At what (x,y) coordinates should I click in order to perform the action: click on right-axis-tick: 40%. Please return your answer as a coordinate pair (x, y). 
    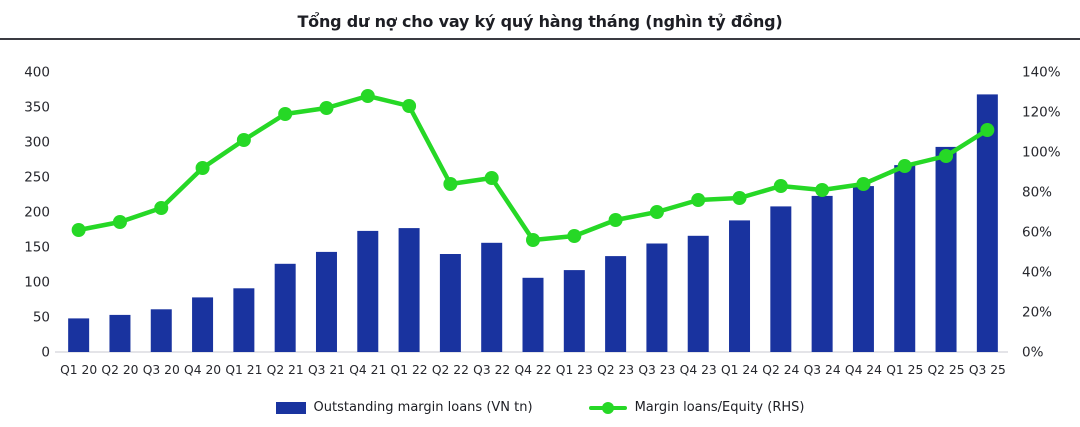
    Looking at the image, I should click on (1037, 273).